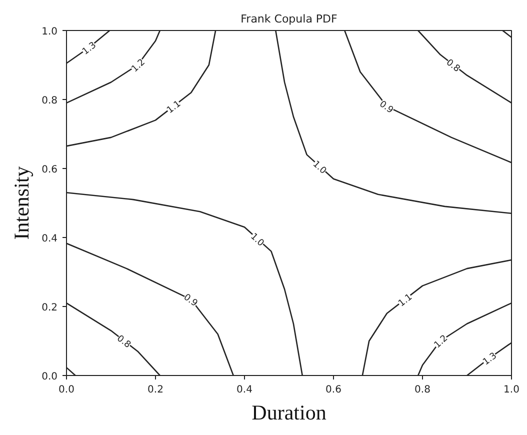 The image size is (527, 435). I want to click on x-tick-label: 0.0, so click(66, 390).